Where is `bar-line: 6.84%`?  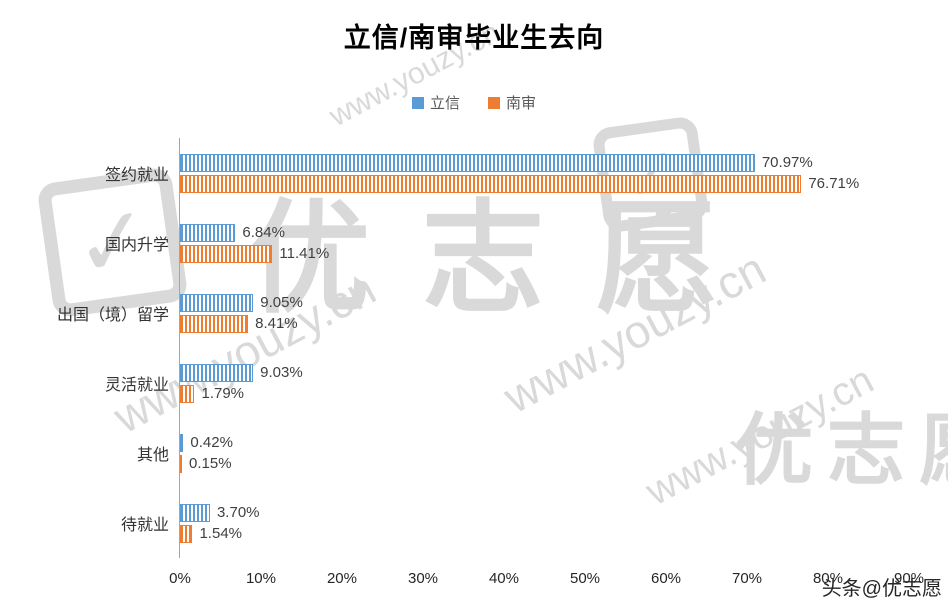 bar-line: 6.84% is located at coordinates (544, 232).